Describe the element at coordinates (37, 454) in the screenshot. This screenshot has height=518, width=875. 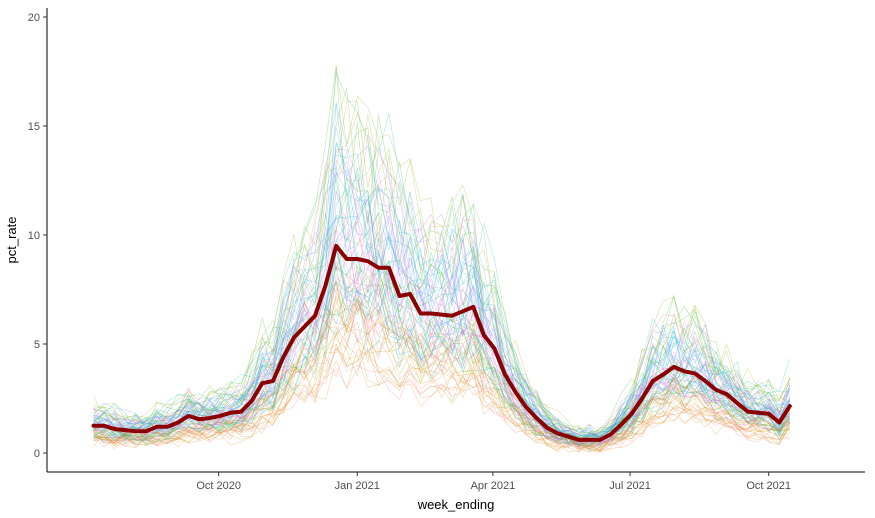
I see `y-tick-label: 0` at that location.